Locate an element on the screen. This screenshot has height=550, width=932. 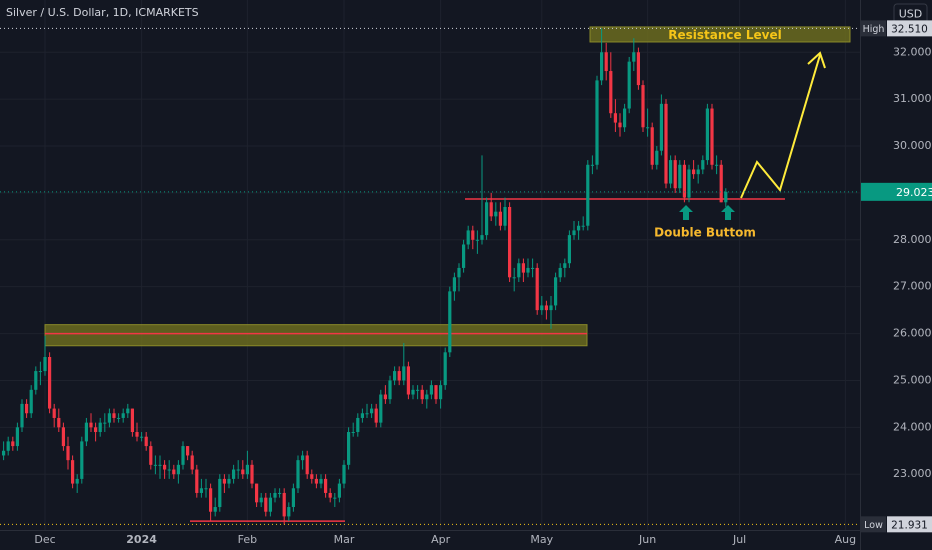
price-name: Low is located at coordinates (873, 525).